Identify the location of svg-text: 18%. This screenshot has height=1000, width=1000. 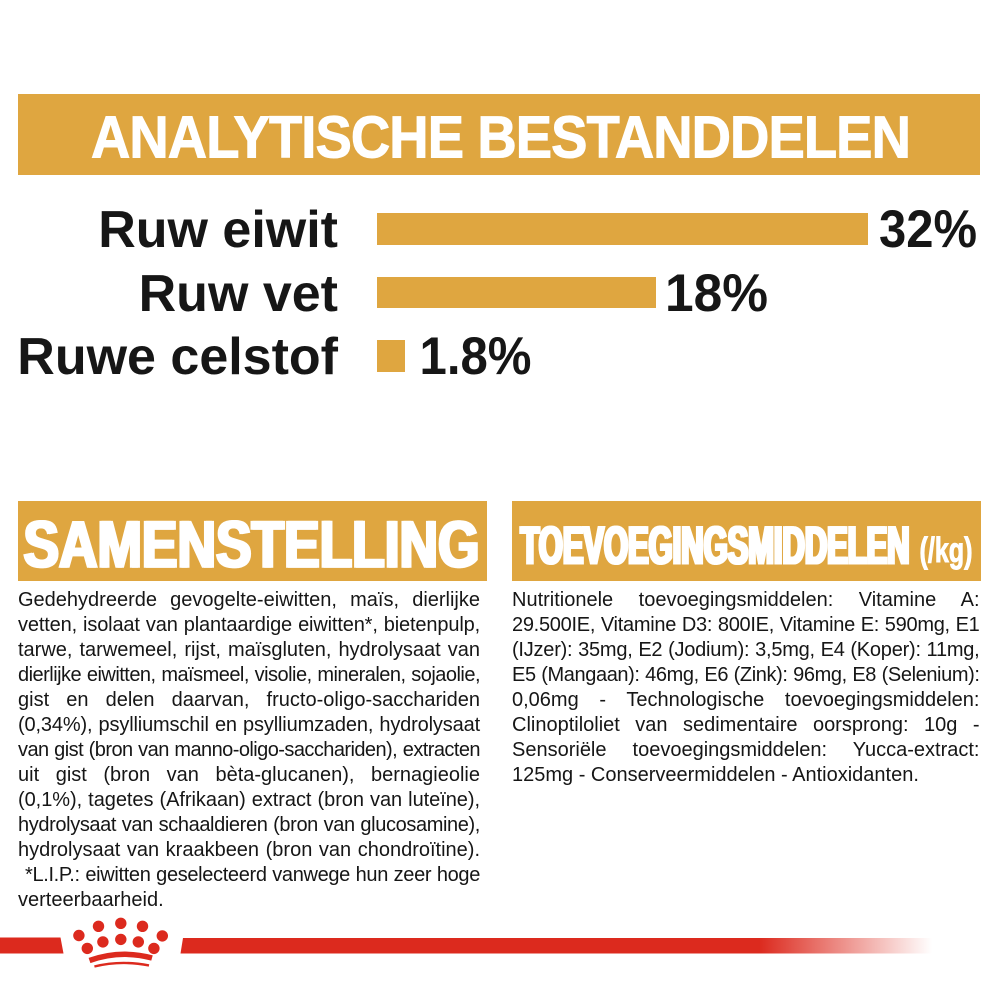
(716, 293).